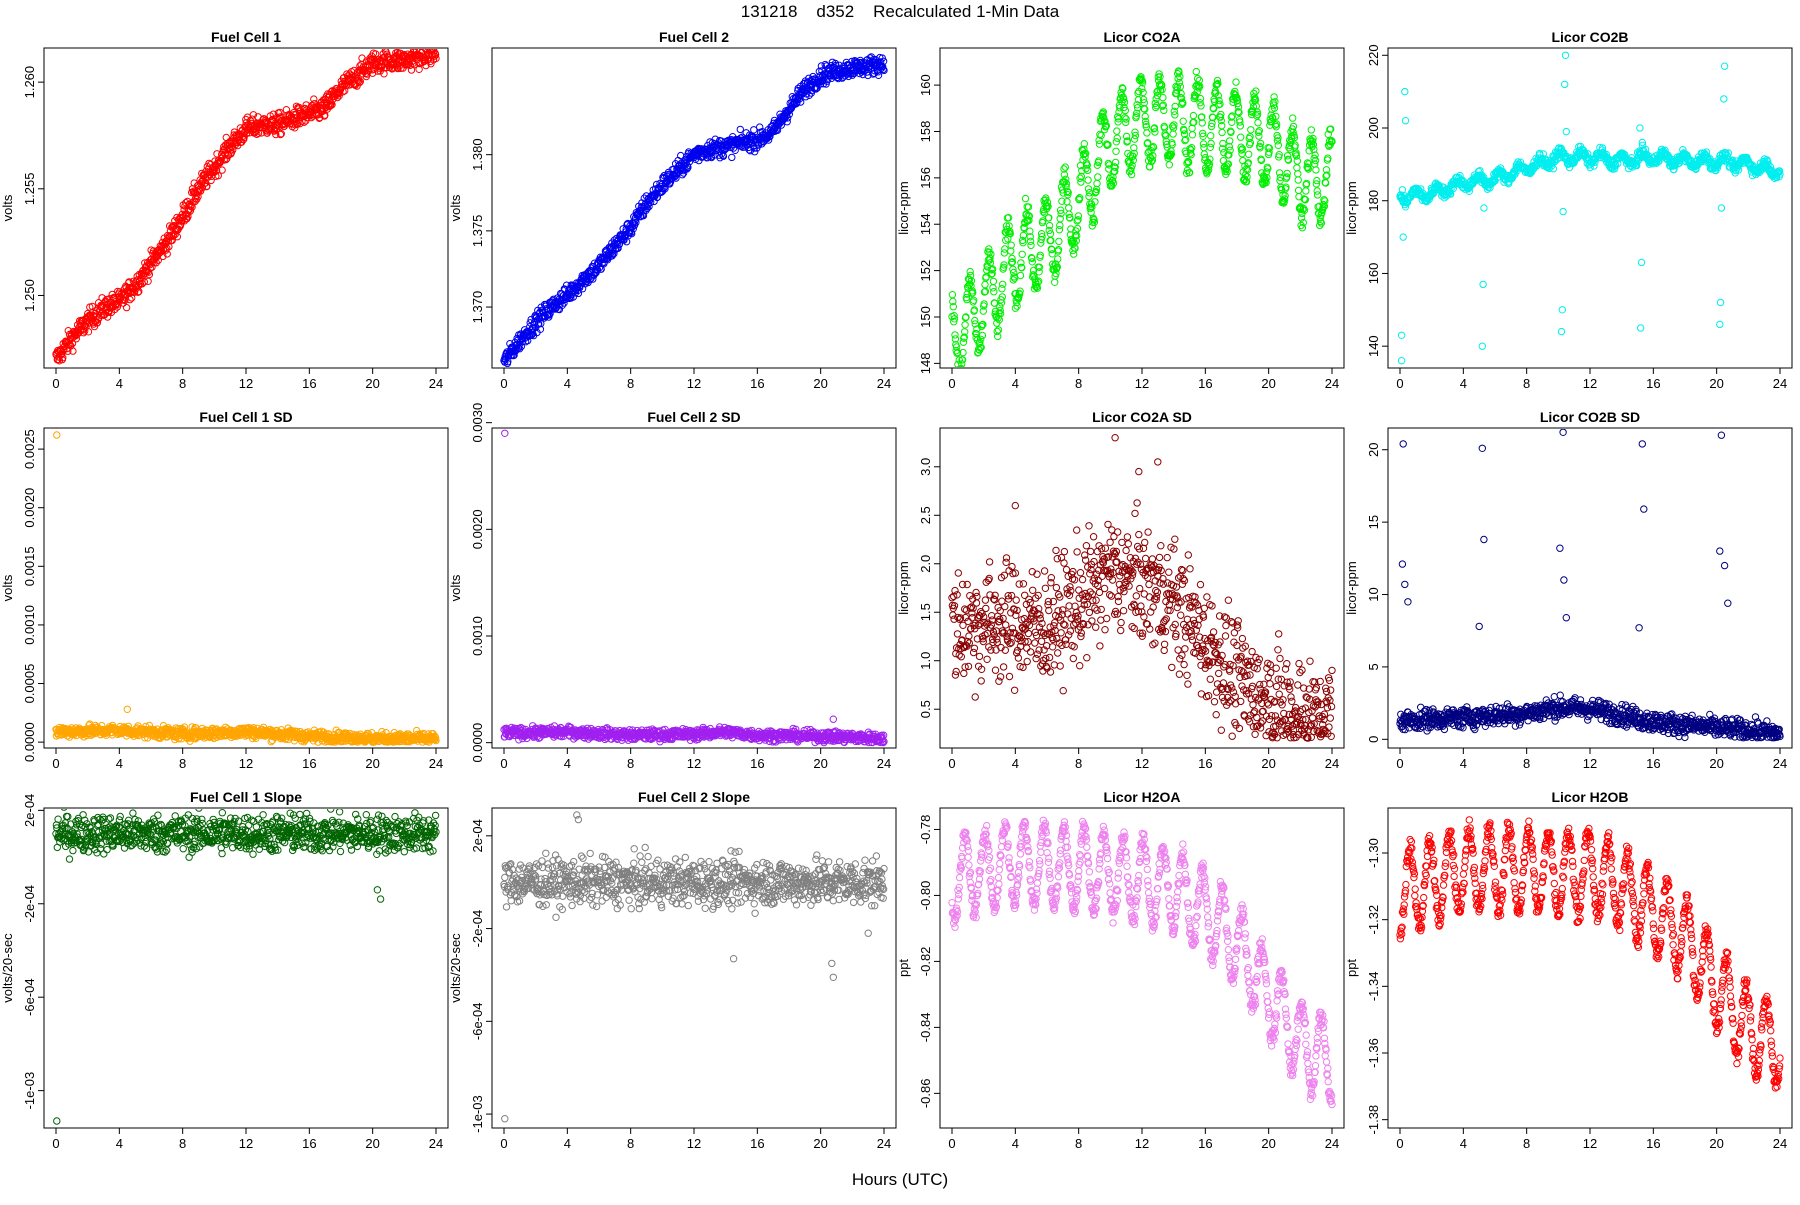 Image resolution: width=1800 pixels, height=1205 pixels. I want to click on y-tick-label: 1.250, so click(29, 295).